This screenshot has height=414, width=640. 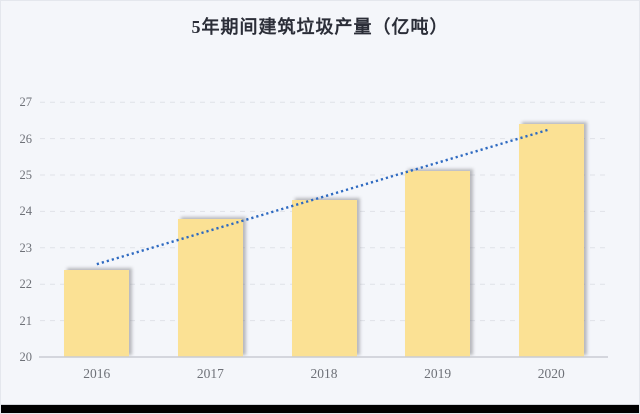 What do you see at coordinates (26, 247) in the screenshot?
I see `y-tick-label-23: 23` at bounding box center [26, 247].